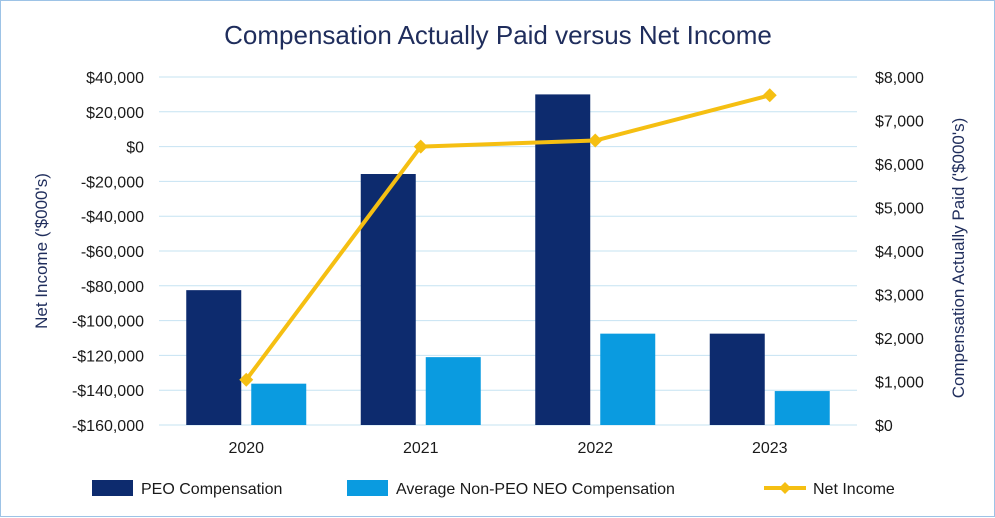 Image resolution: width=995 pixels, height=518 pixels. What do you see at coordinates (899, 383) in the screenshot?
I see `right-tick-label: $1,000` at bounding box center [899, 383].